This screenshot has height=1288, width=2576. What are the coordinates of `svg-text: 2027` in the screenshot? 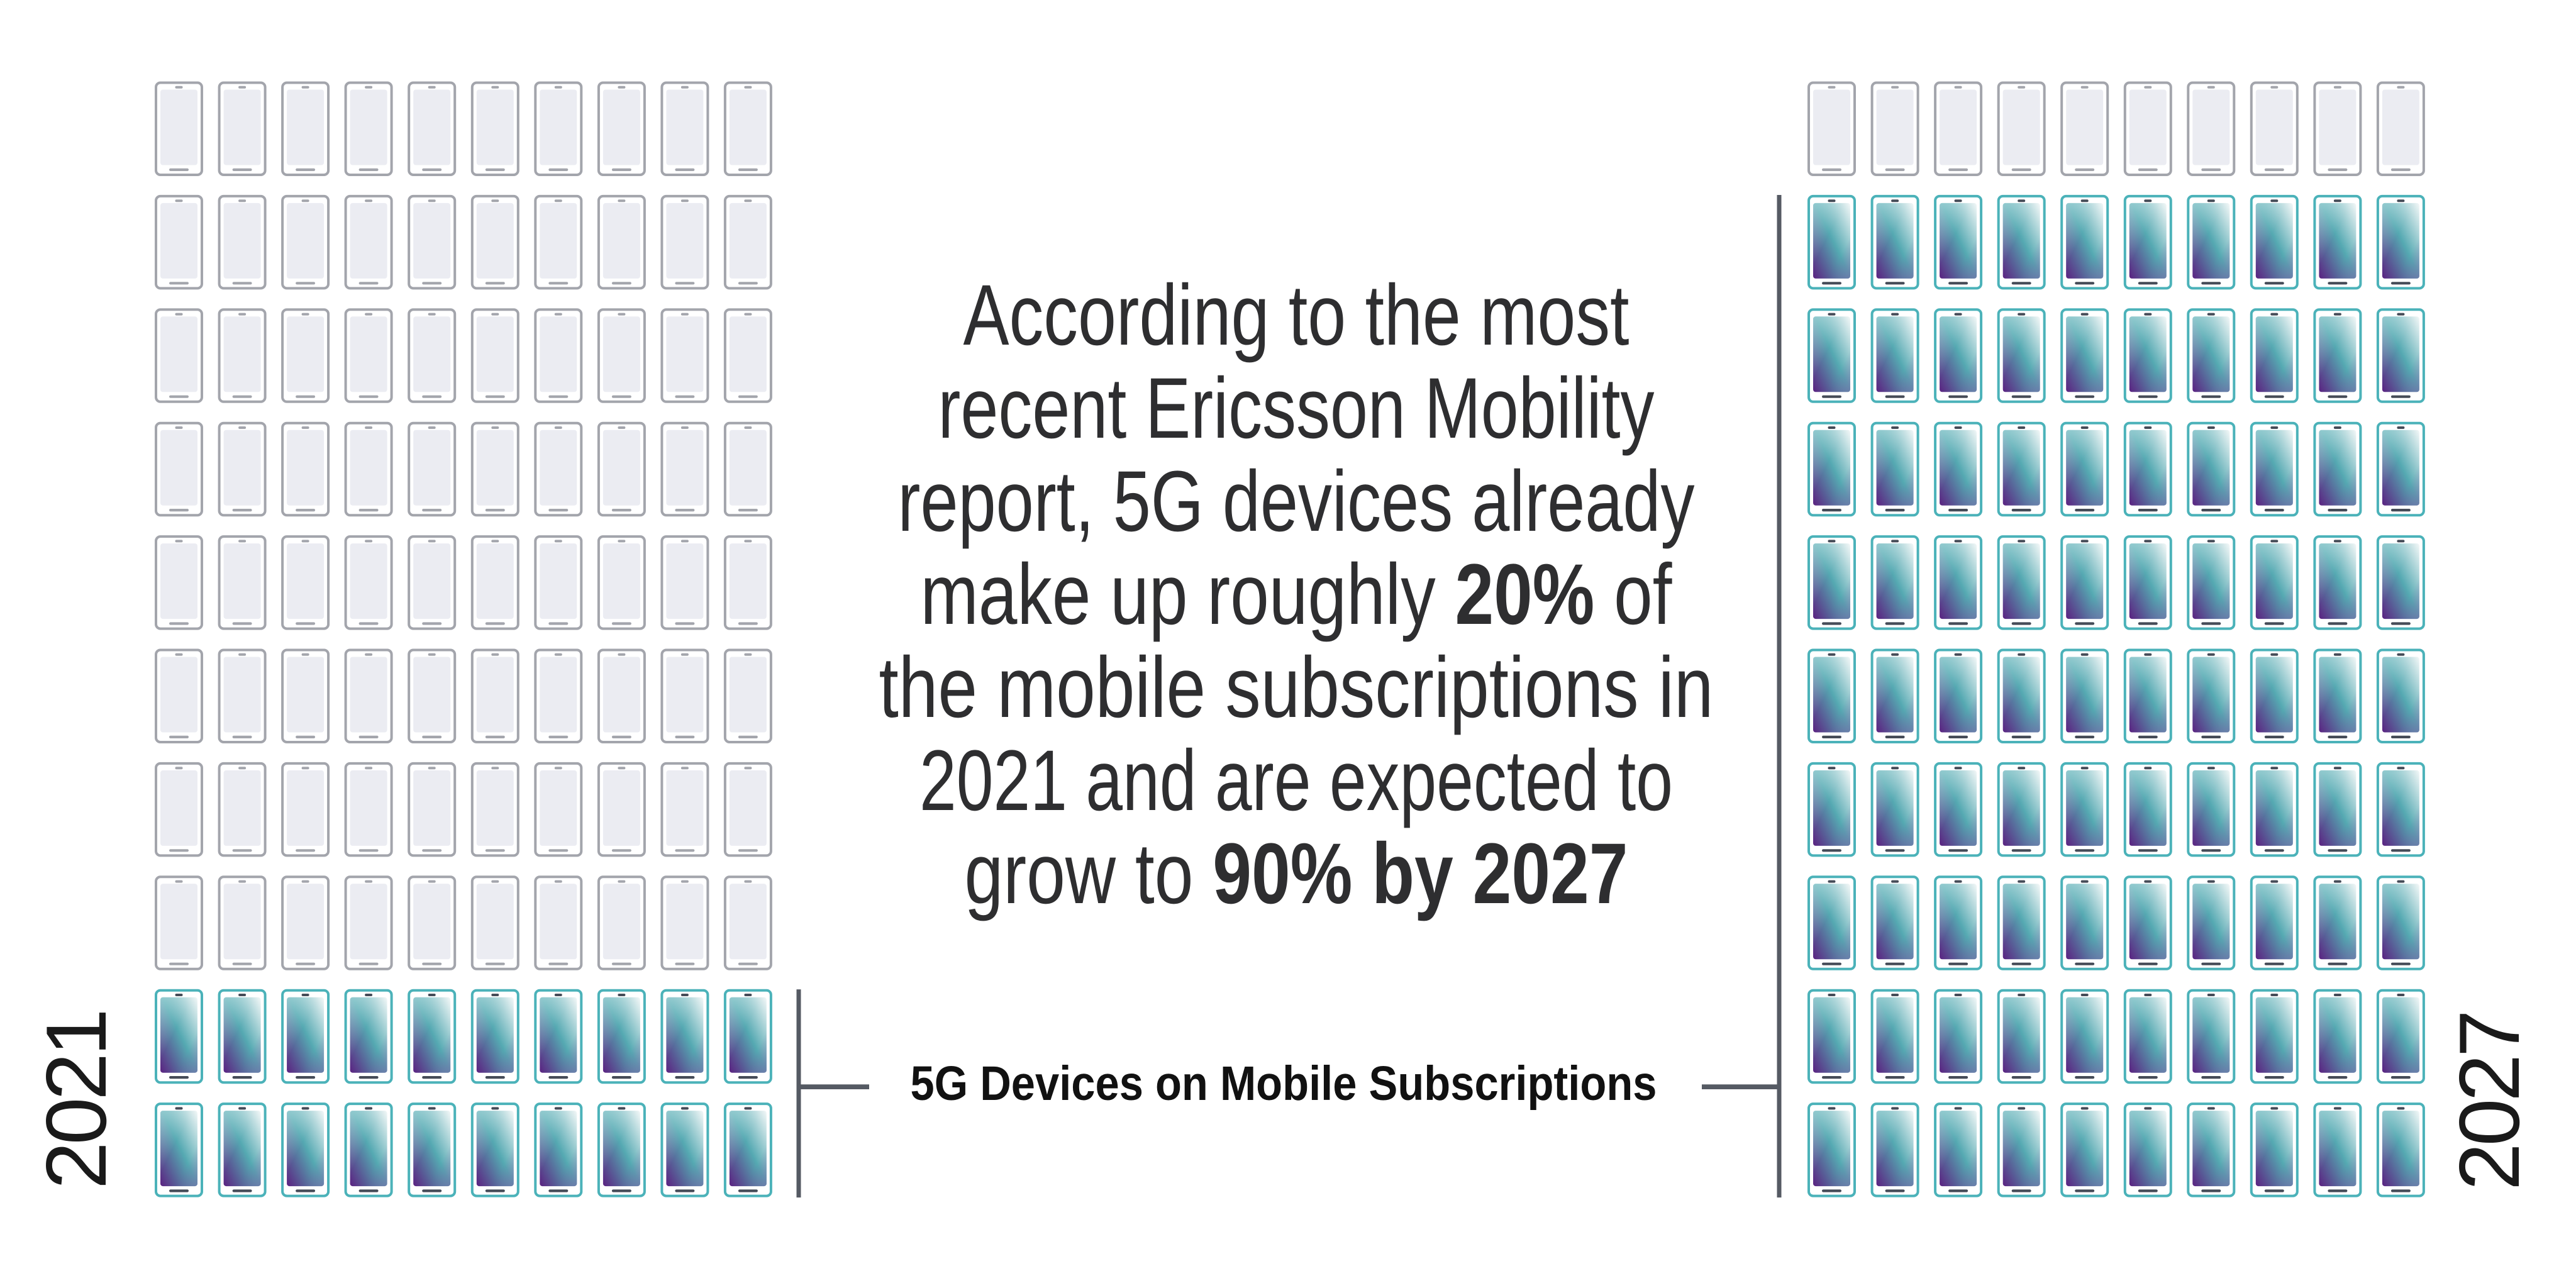 It's located at (2489, 1102).